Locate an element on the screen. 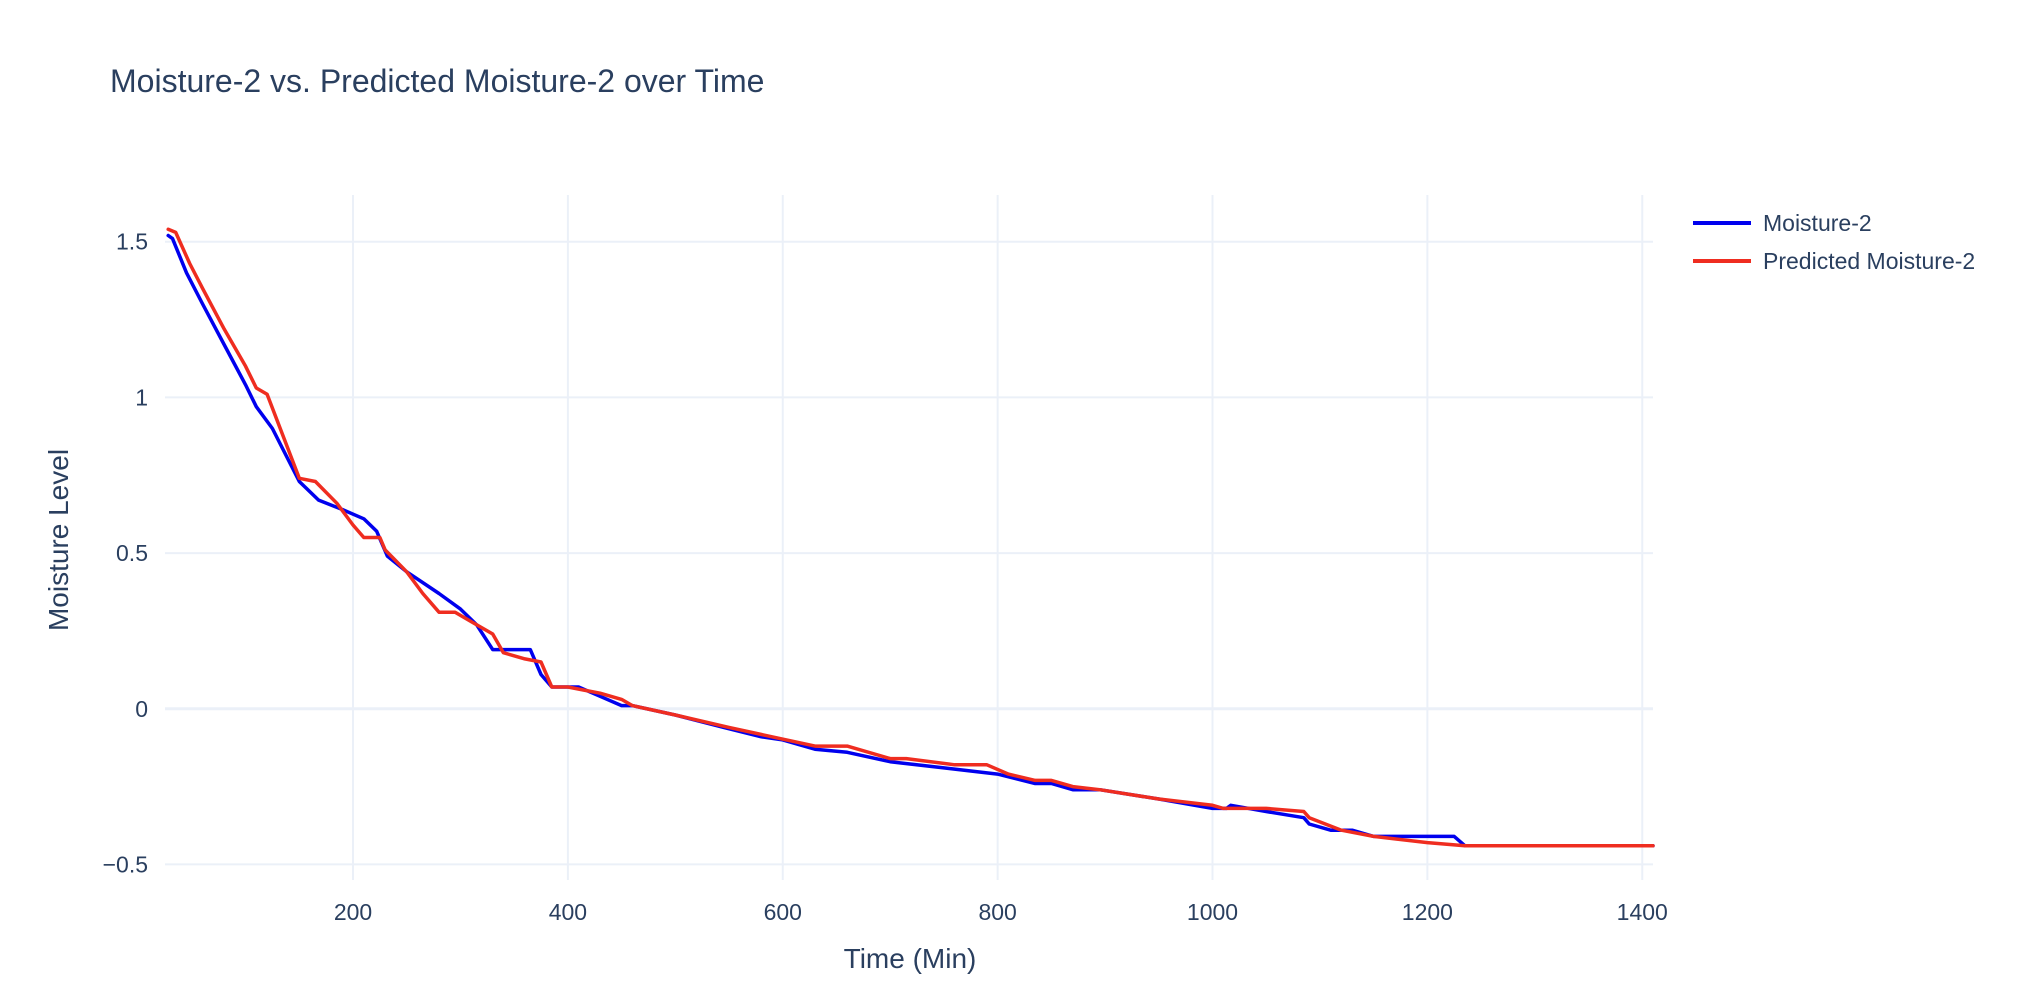  x-tick-label: 200 is located at coordinates (353, 912).